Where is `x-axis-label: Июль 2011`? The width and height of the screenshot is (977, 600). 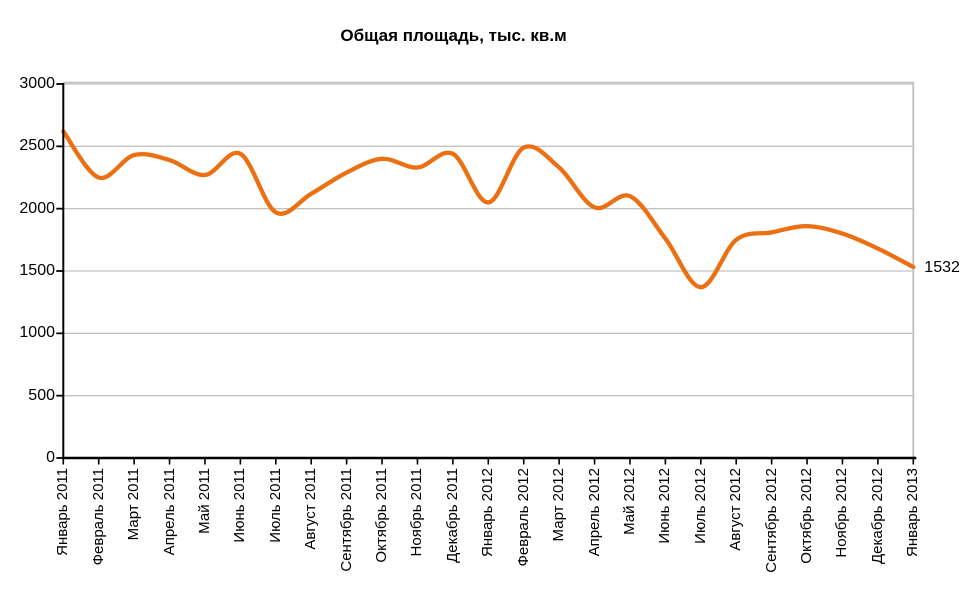
x-axis-label: Июль 2011 is located at coordinates (275, 505).